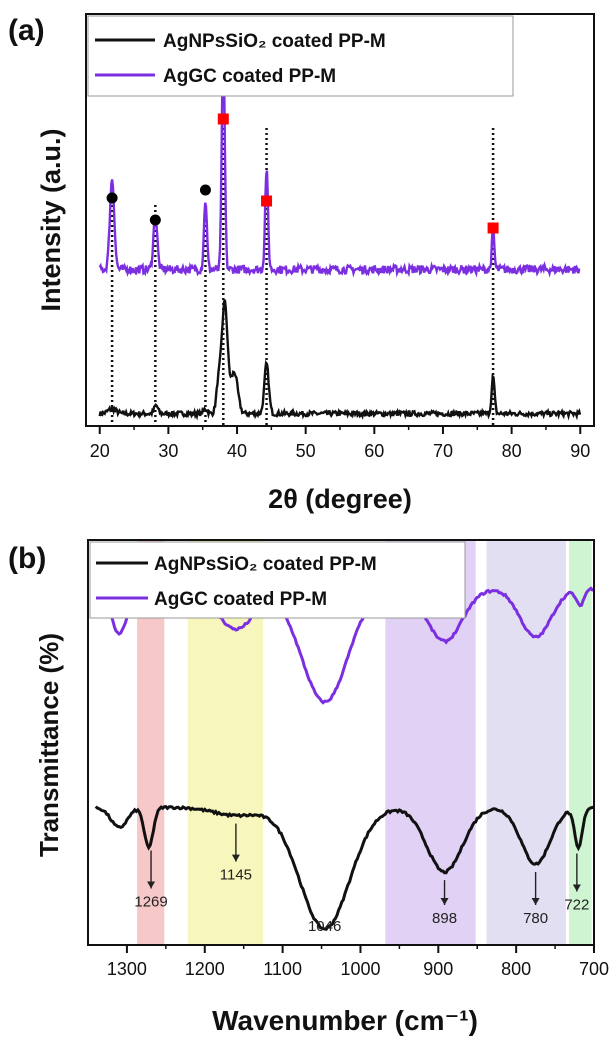  Describe the element at coordinates (360, 969) in the screenshot. I see `ftir-x-tick-label: 1000` at that location.